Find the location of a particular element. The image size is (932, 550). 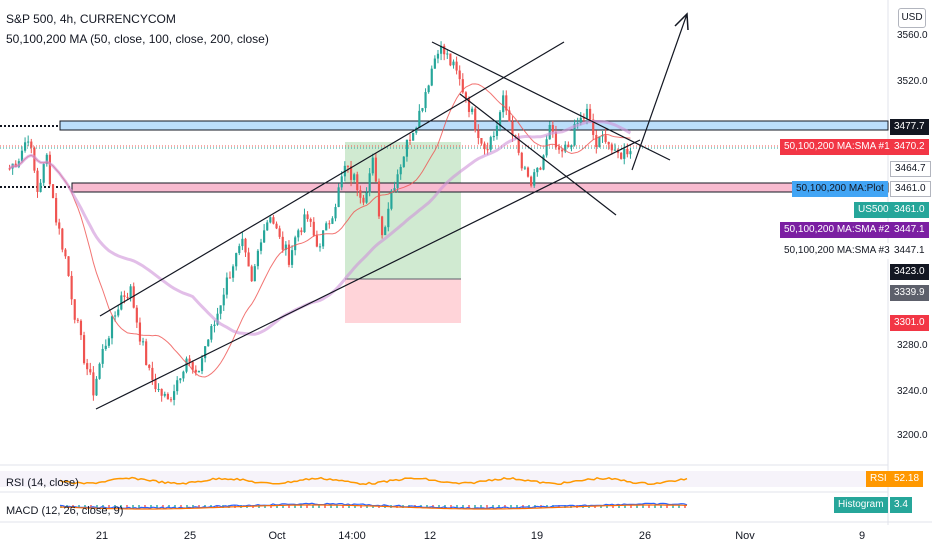

sma1-name-badge: 50,100,200 MA:SMA #1 is located at coordinates (837, 147).